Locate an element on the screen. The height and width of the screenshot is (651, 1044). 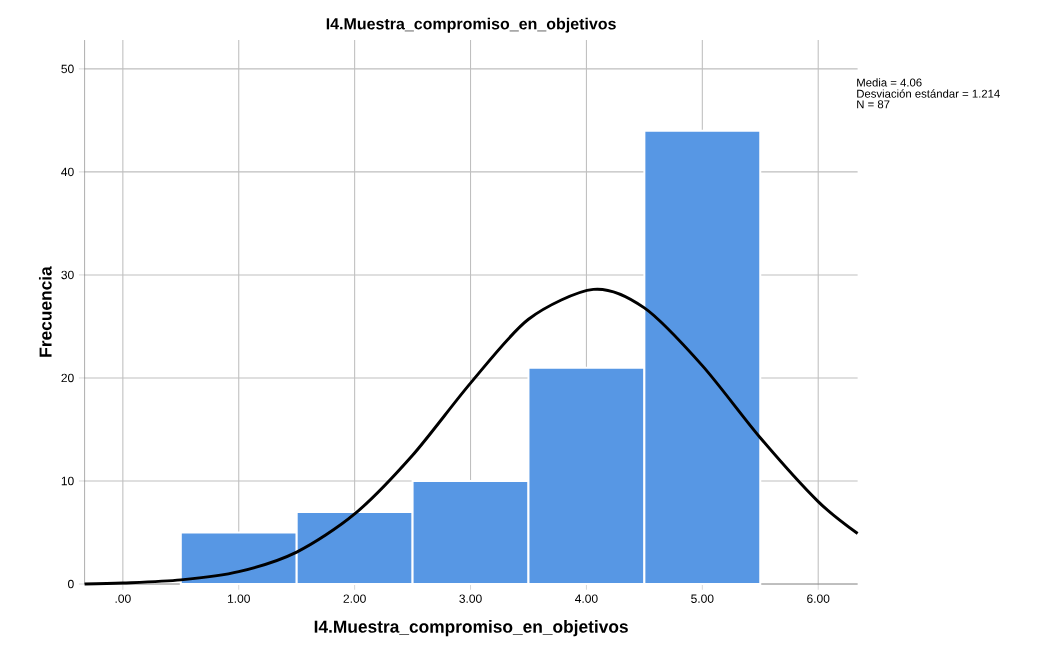
x-tick-label: 5.00 is located at coordinates (702, 598).